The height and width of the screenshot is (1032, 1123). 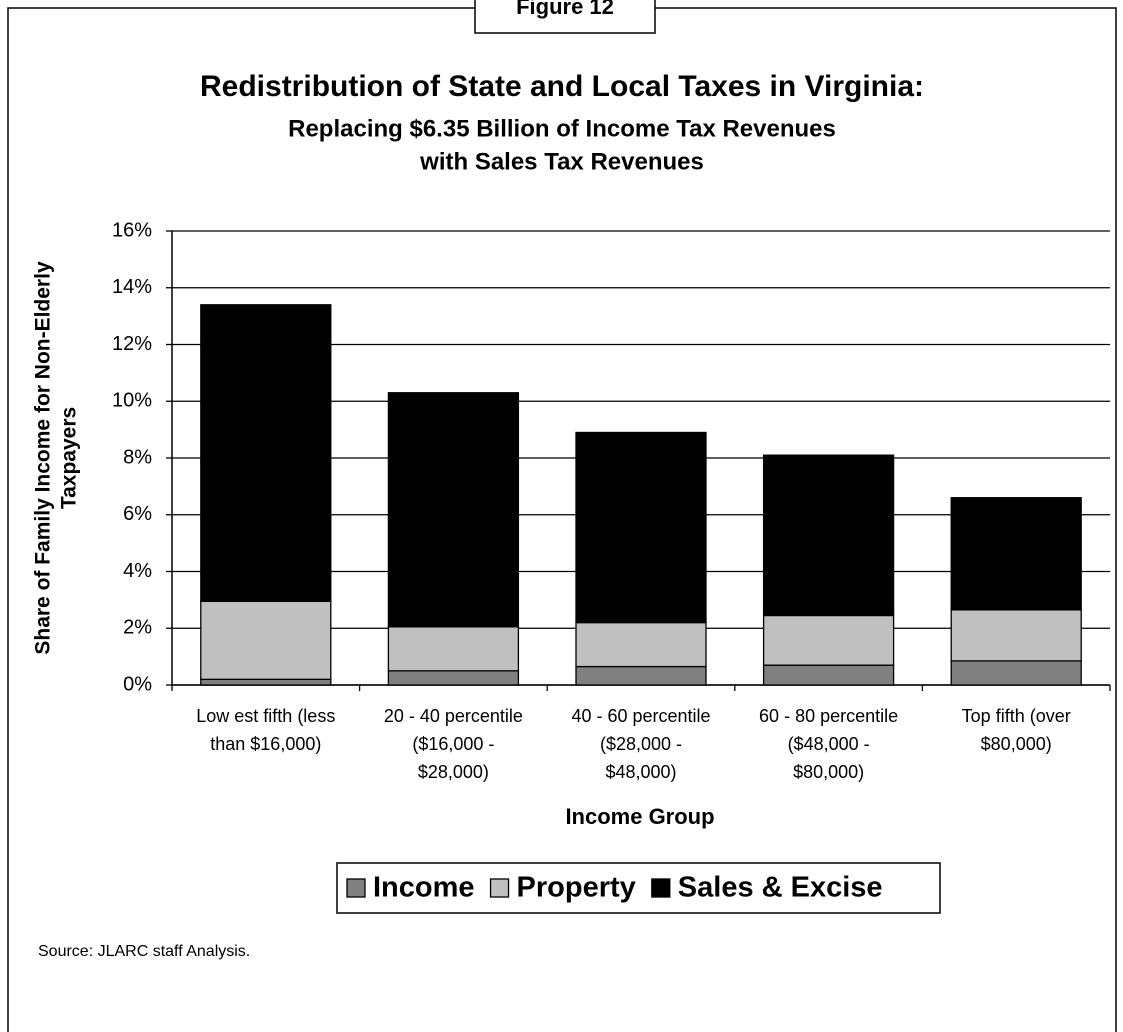 I want to click on y-tick-label: 2%, so click(x=137, y=628).